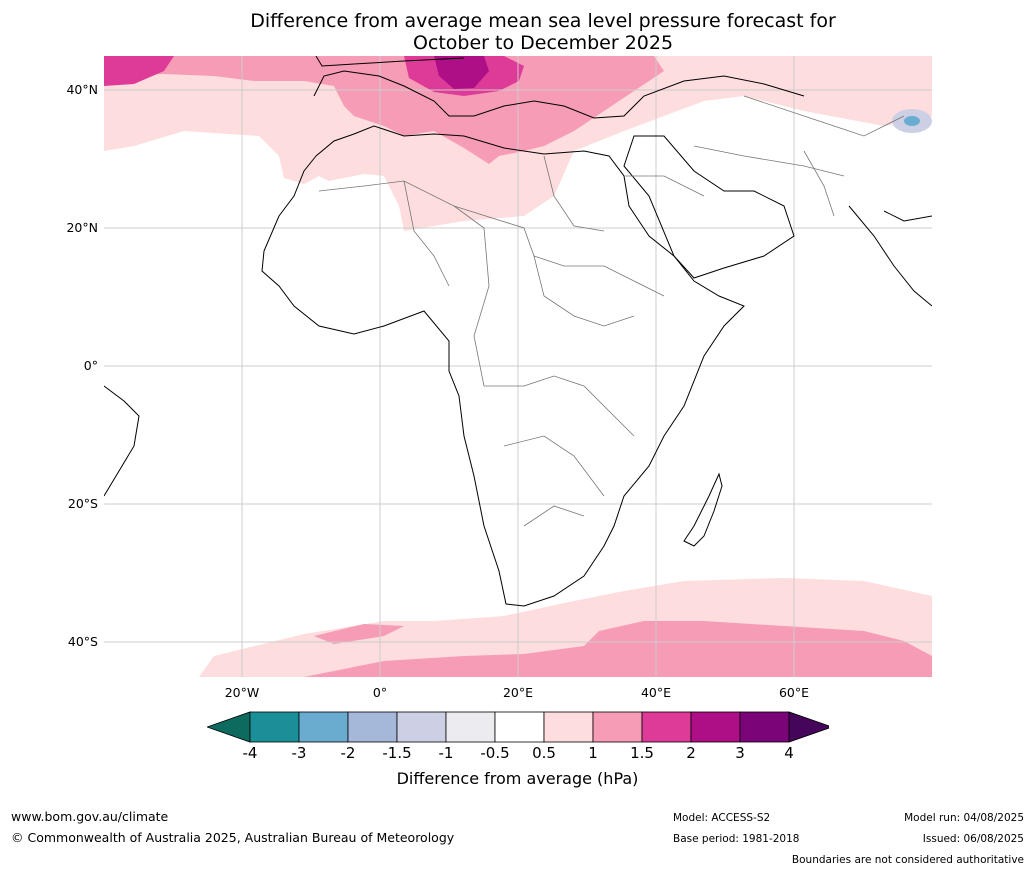 This screenshot has width=1035, height=873. What do you see at coordinates (380, 692) in the screenshot?
I see `x-tick-0: 0°` at bounding box center [380, 692].